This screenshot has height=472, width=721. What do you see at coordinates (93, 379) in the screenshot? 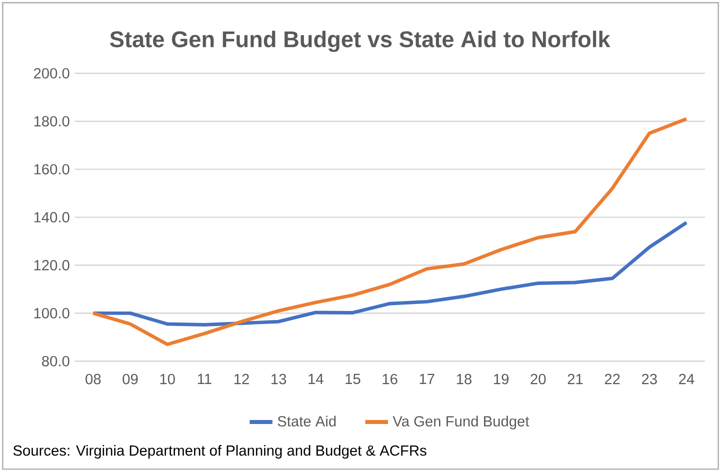
I see `x-tick-label: 08` at bounding box center [93, 379].